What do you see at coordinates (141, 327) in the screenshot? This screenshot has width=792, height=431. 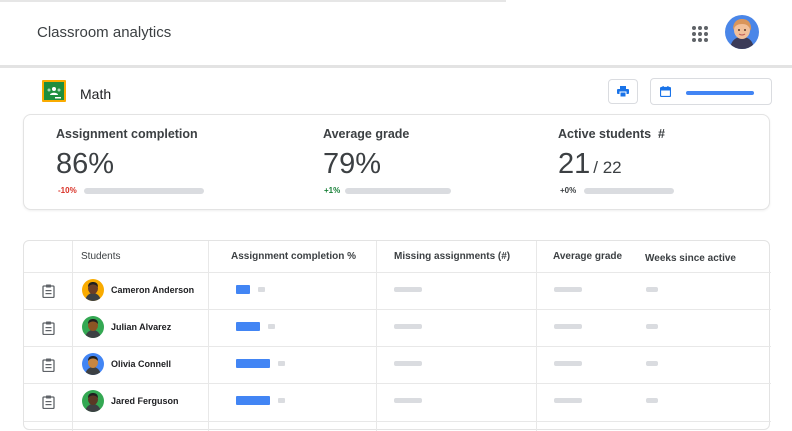 I see `student-name: Julian Alvarez` at bounding box center [141, 327].